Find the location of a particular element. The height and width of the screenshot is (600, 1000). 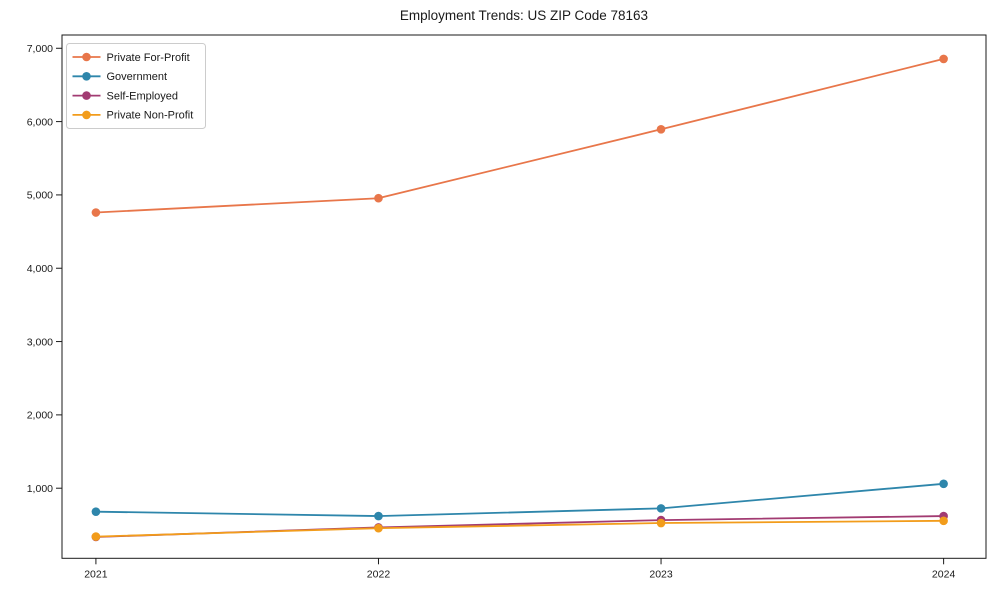

series-line-government is located at coordinates (520, 499).